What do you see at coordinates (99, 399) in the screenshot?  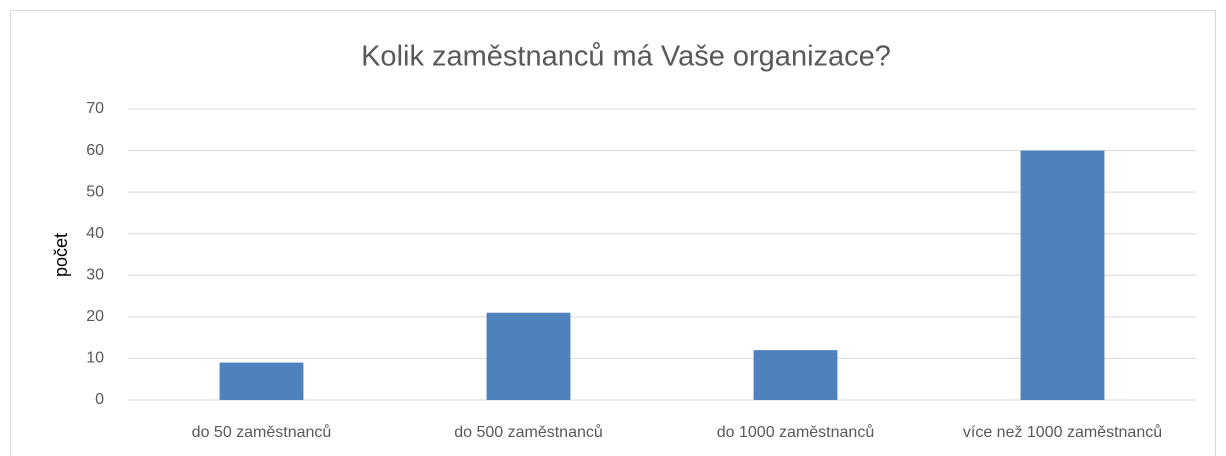 I see `y-tick-label: 0` at bounding box center [99, 399].